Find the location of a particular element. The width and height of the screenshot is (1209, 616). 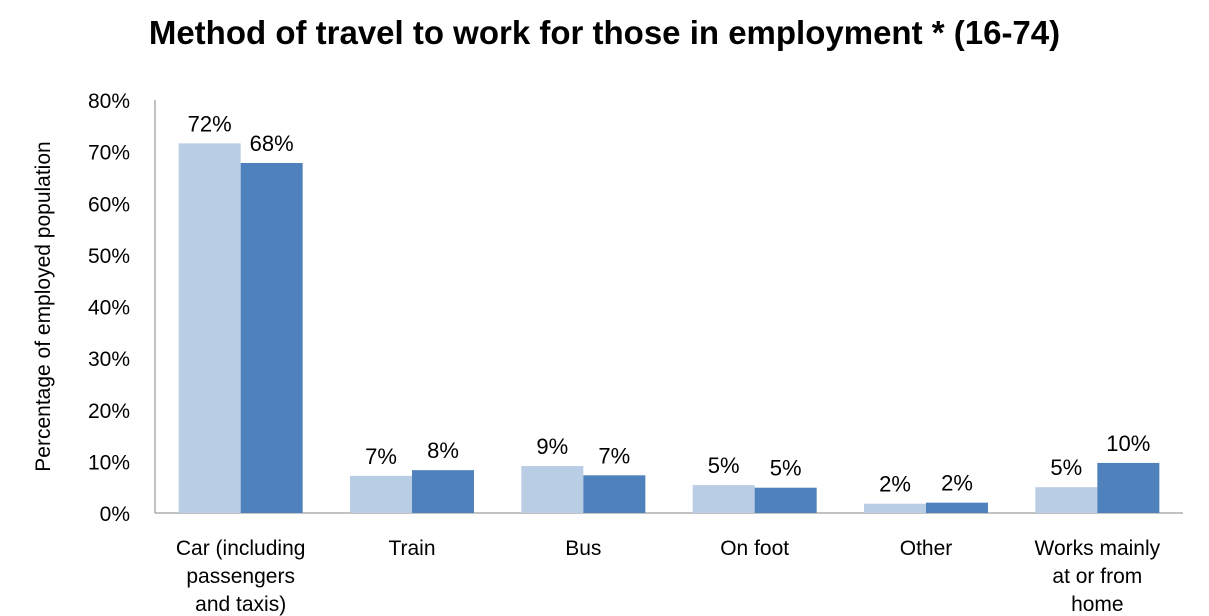

y-tick-label: 10% is located at coordinates (109, 462).